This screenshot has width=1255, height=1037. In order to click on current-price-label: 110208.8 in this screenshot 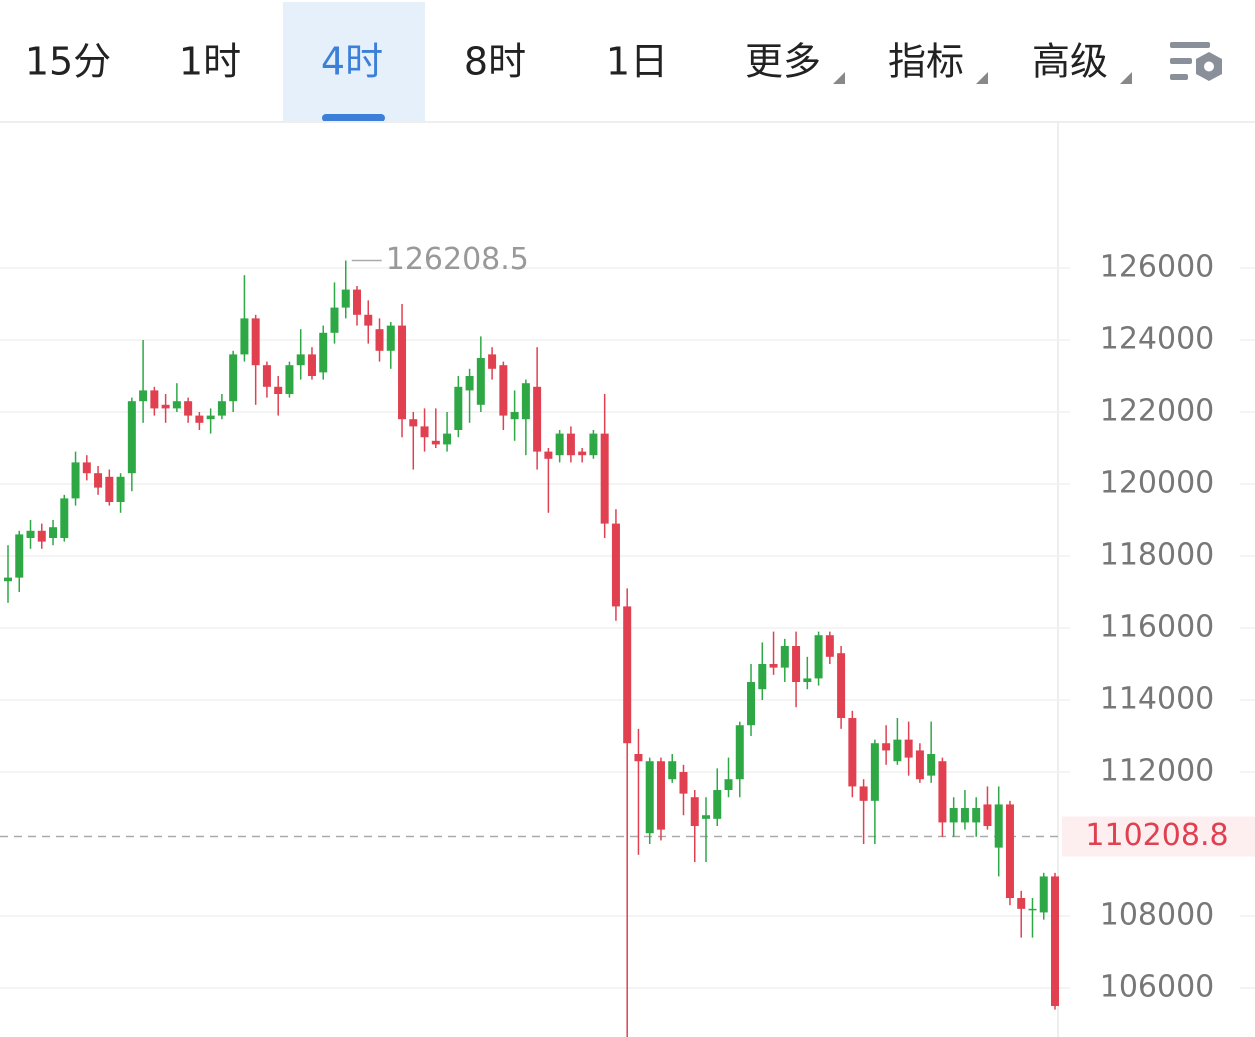, I will do `click(1156, 835)`.